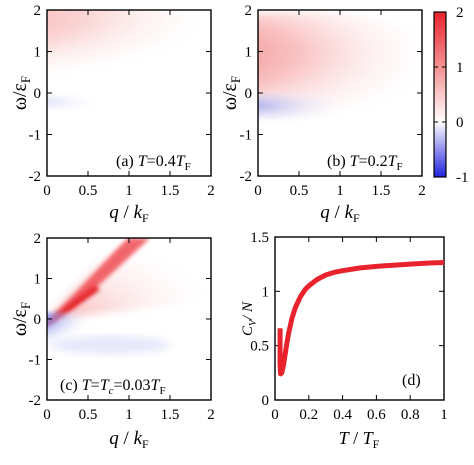 Image resolution: width=474 pixels, height=465 pixels. I want to click on colorbar-tick-label: 0, so click(460, 123).